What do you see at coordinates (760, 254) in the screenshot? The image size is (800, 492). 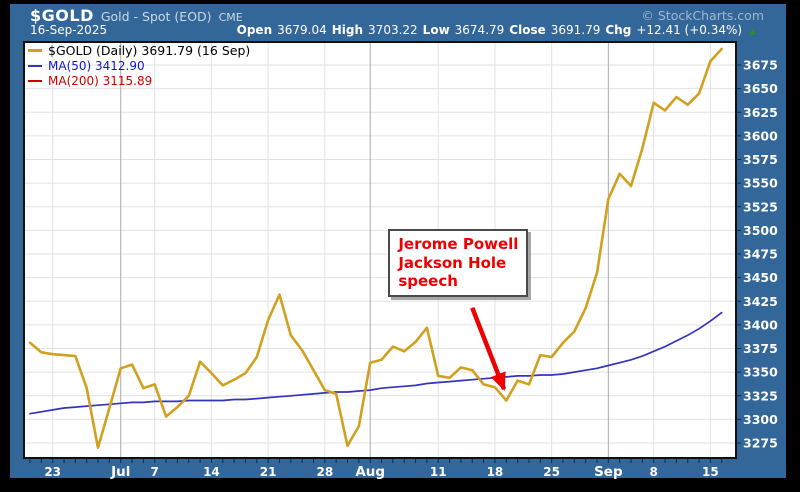 I see `svg-text: 3475` at bounding box center [760, 254].